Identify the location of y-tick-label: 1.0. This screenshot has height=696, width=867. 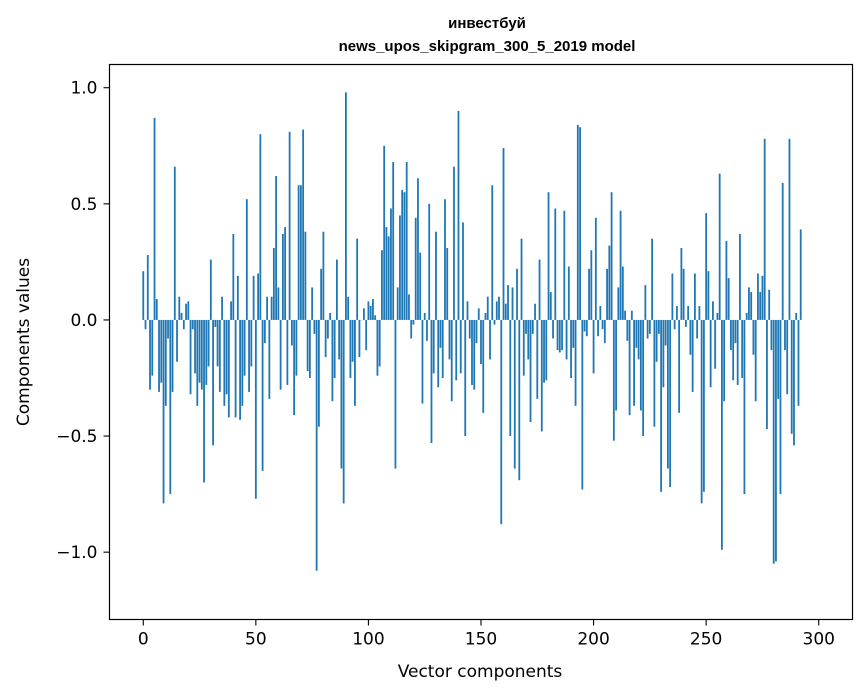
(83, 89).